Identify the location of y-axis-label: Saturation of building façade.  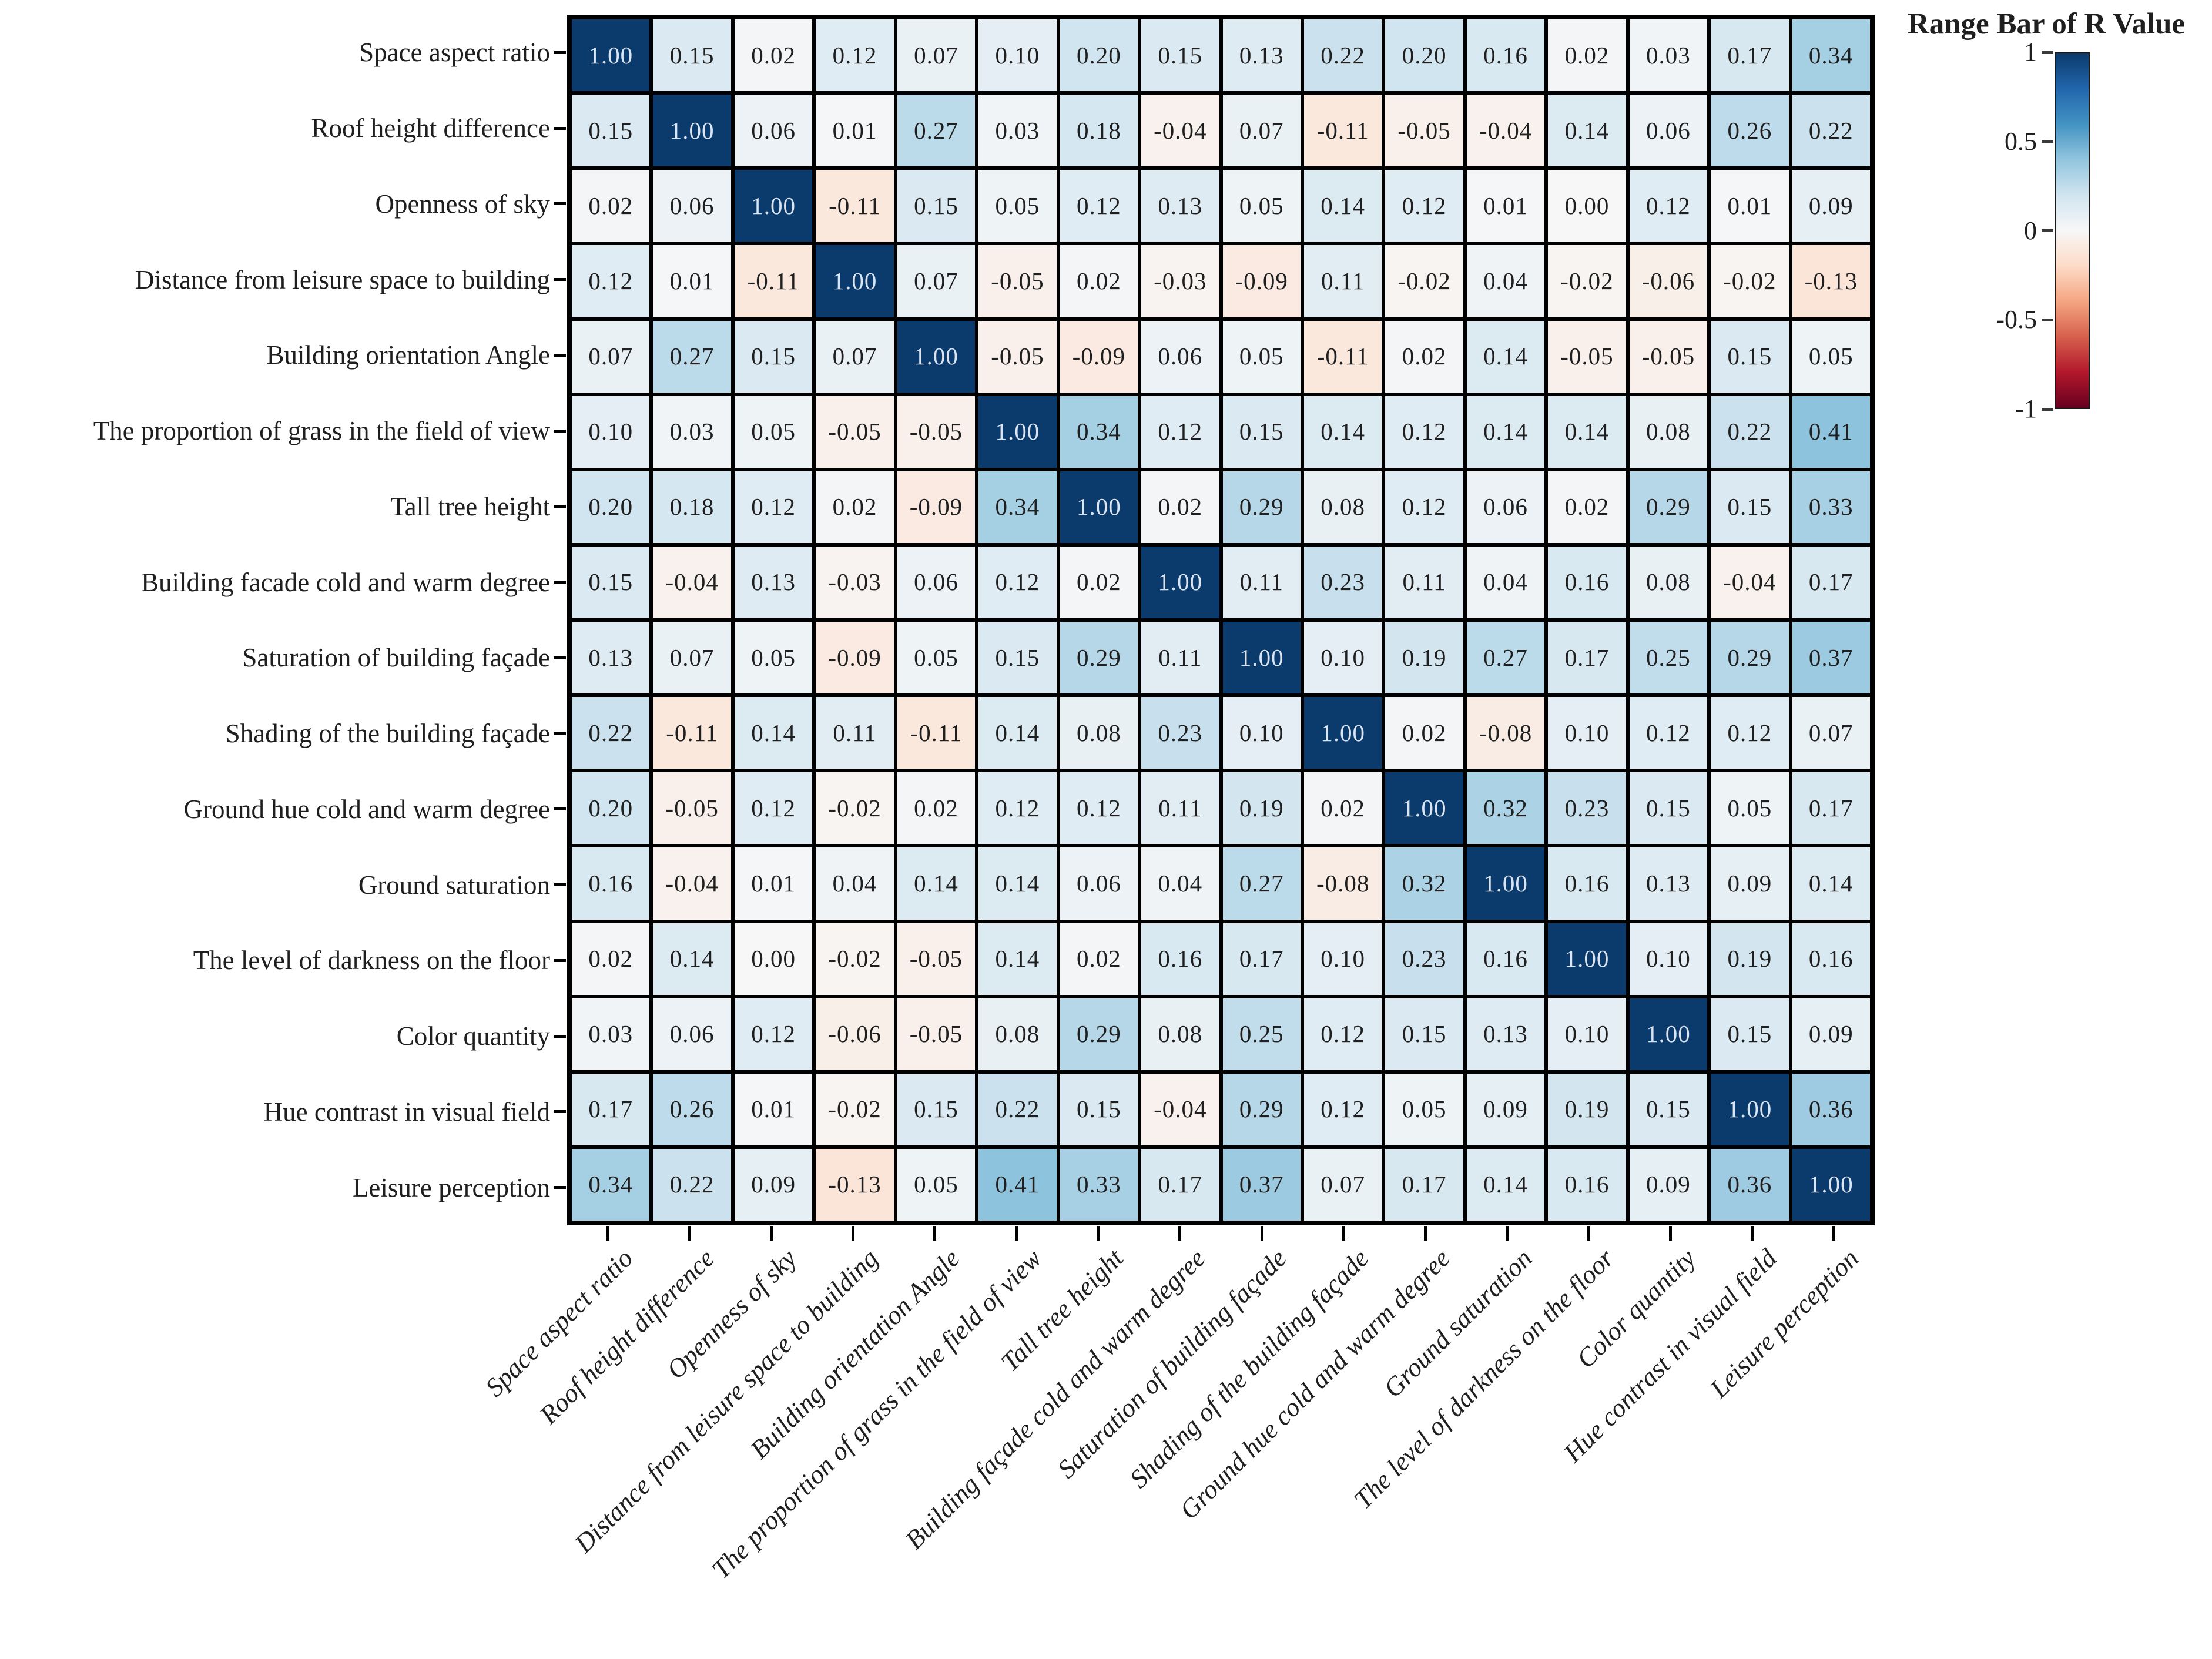
(396, 658).